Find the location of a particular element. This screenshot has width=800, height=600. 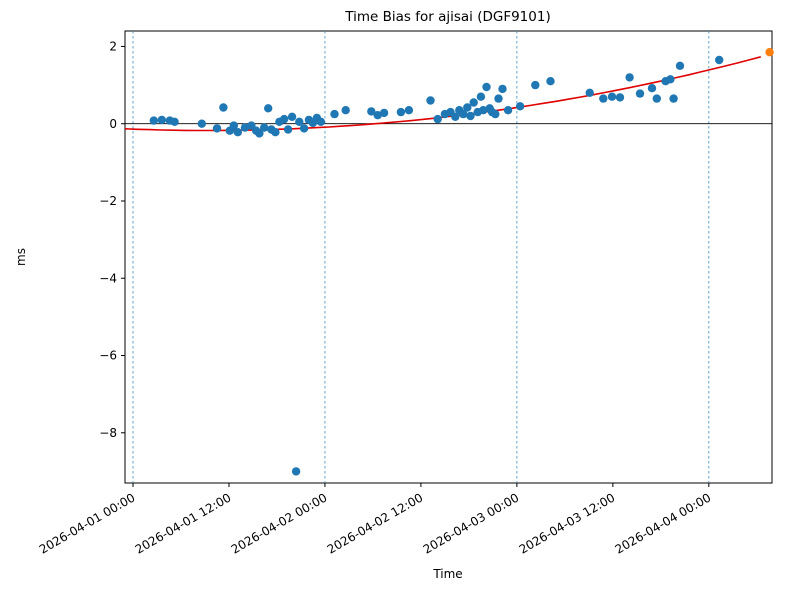

chart-title: Time Bias for ajisai (DGF9101) is located at coordinates (447, 17).